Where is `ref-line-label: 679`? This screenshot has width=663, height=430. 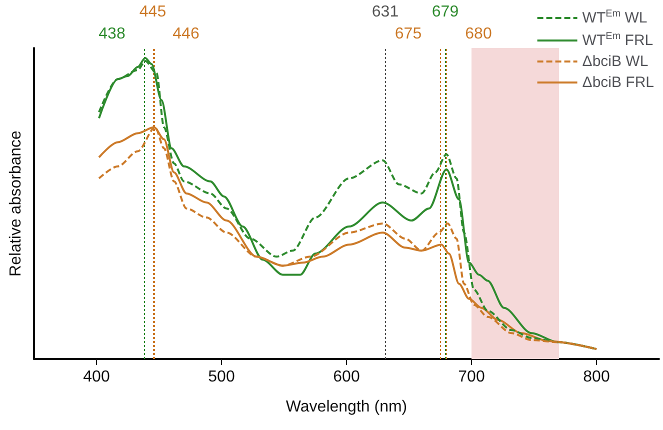 ref-line-label: 679 is located at coordinates (445, 12).